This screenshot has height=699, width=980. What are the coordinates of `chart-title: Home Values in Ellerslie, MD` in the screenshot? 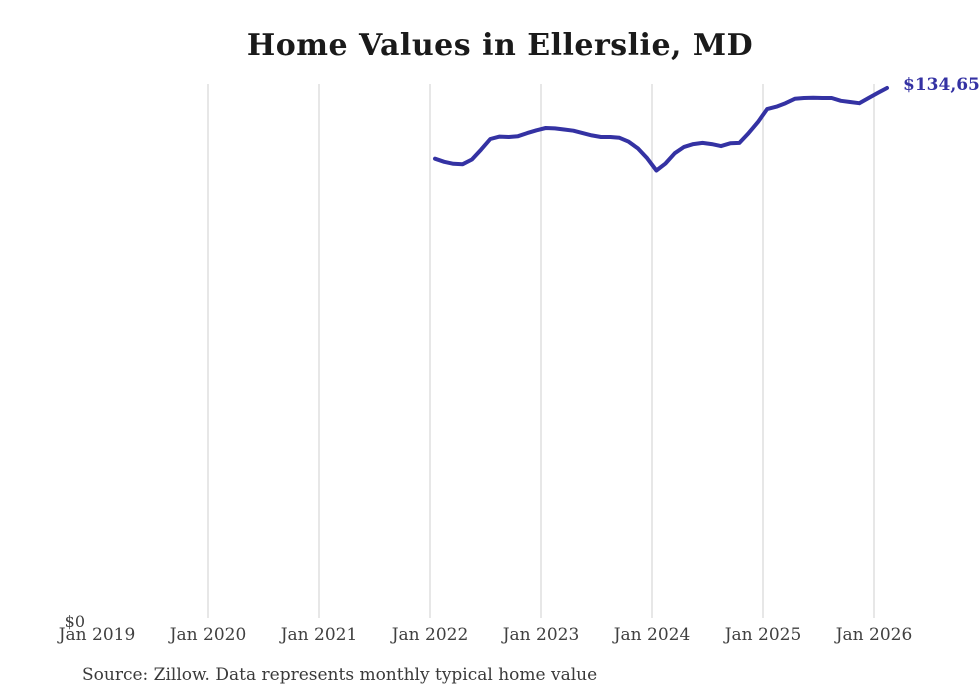 It's located at (500, 45).